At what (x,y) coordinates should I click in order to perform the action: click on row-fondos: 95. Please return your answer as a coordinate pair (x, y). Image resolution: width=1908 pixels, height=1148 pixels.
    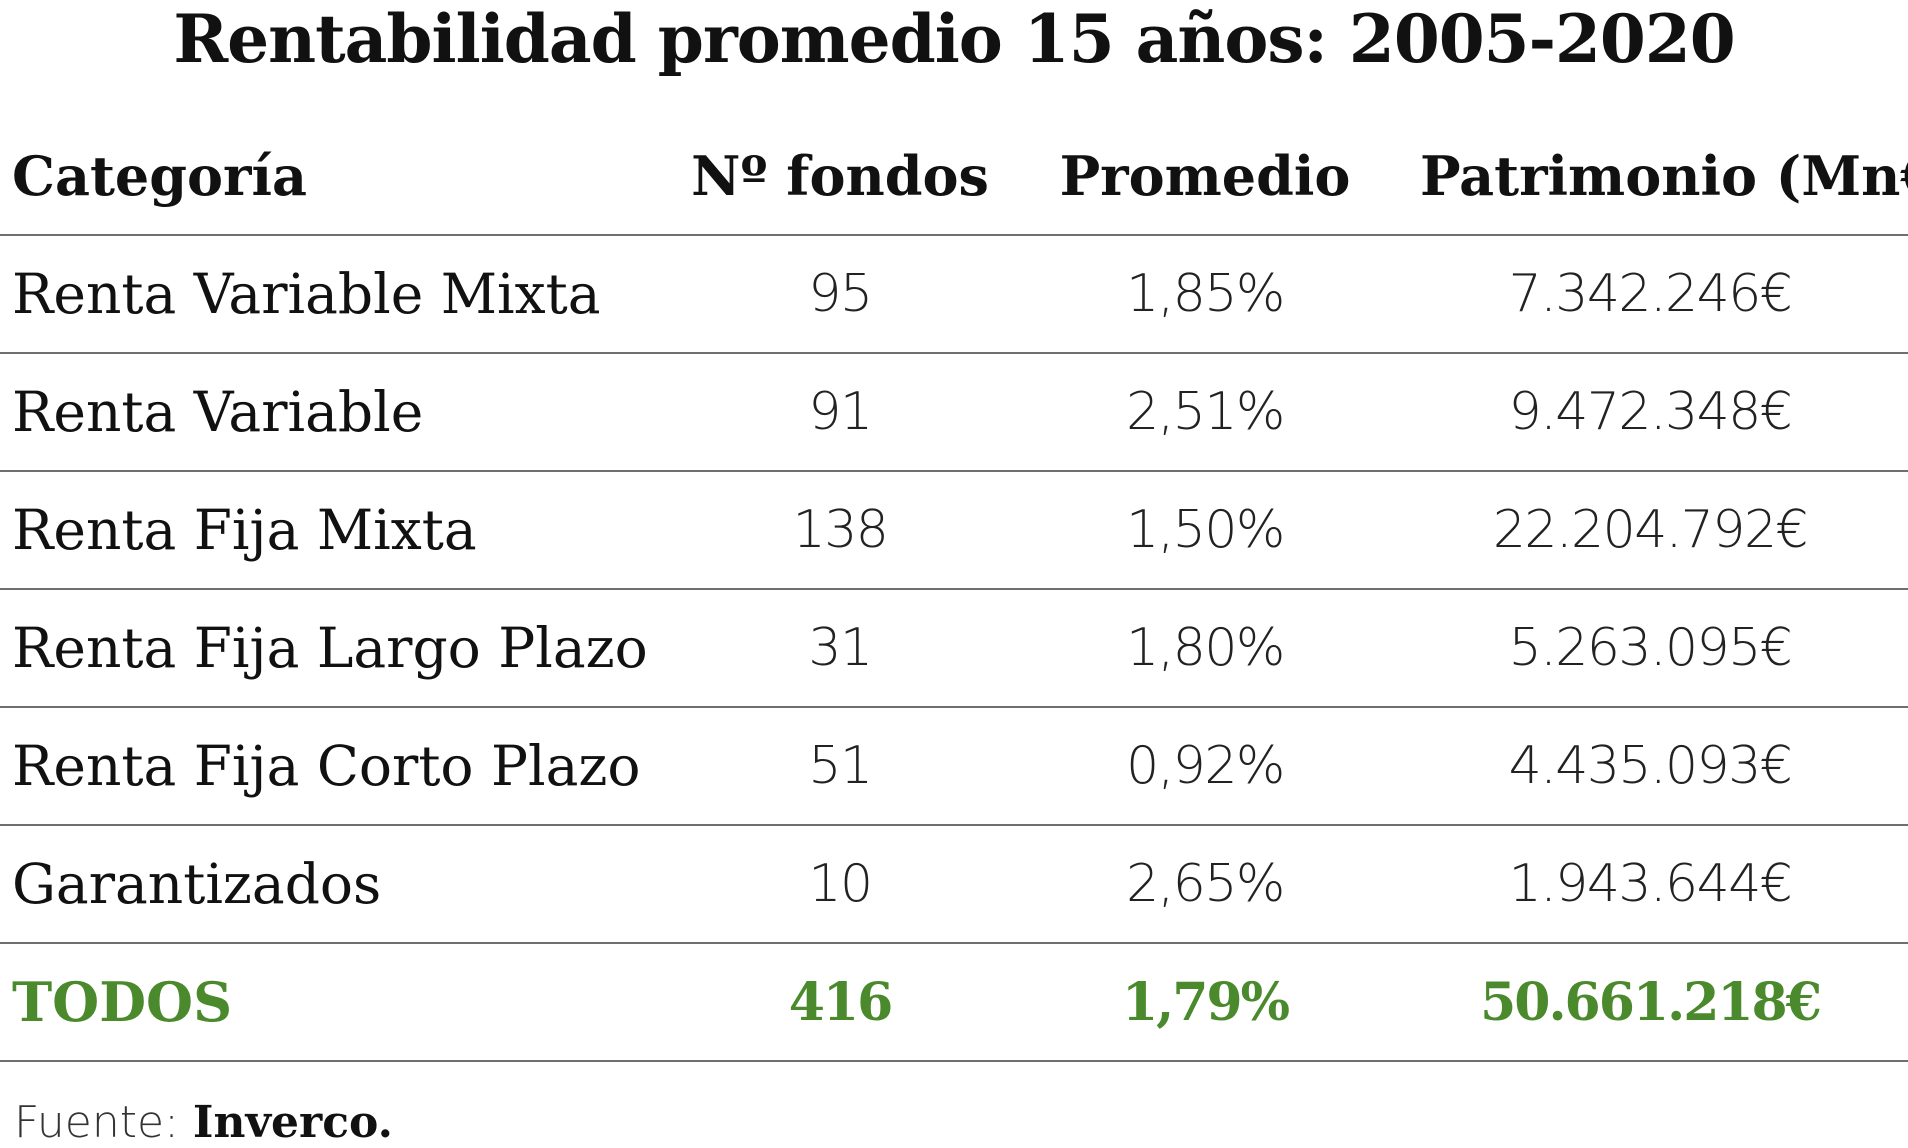
    Looking at the image, I should click on (840, 294).